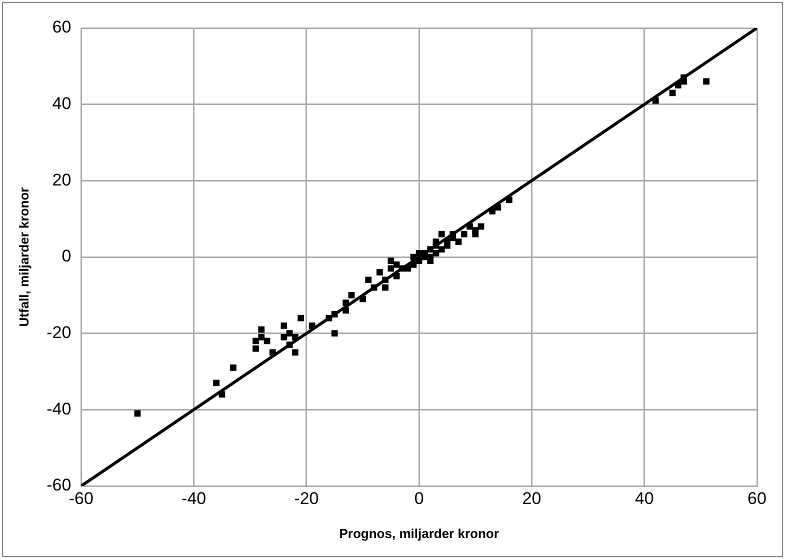 The image size is (785, 559). What do you see at coordinates (194, 498) in the screenshot?
I see `x-tick-label: -40` at bounding box center [194, 498].